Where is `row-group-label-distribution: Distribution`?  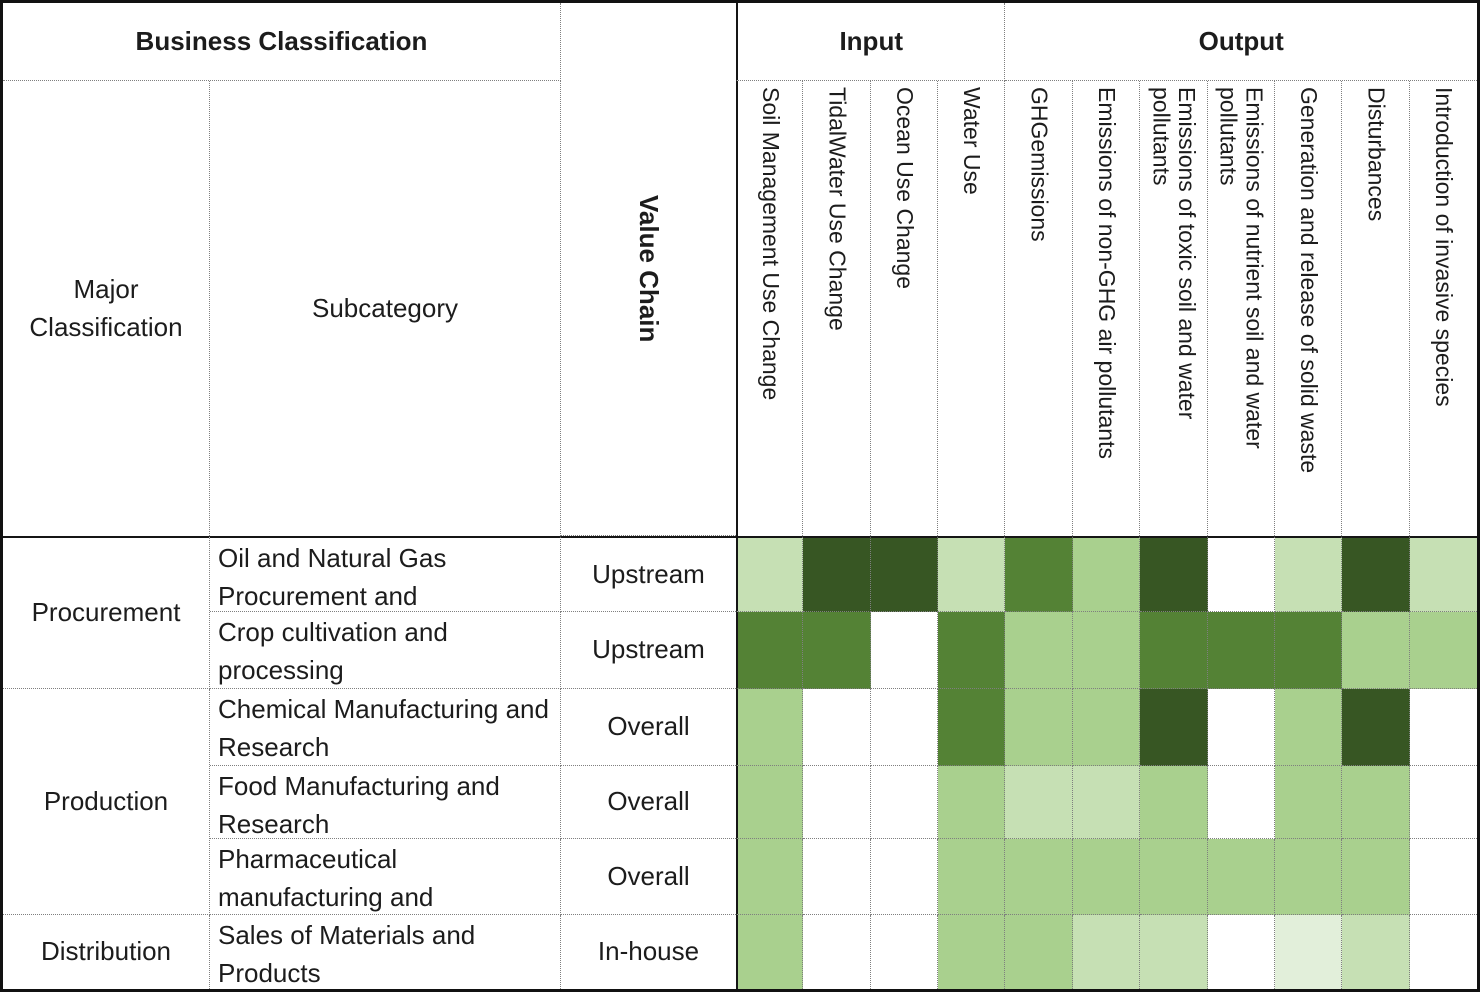
row-group-label-distribution: Distribution is located at coordinates (106, 952).